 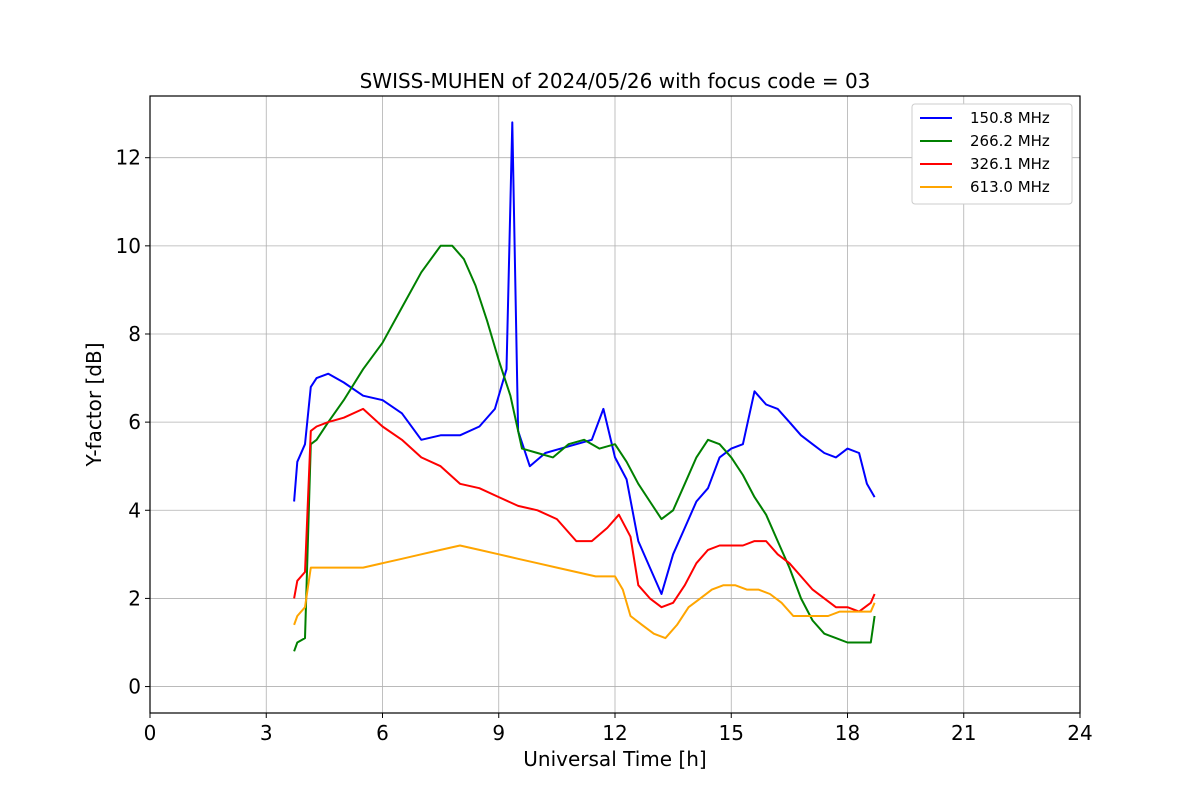 I want to click on x-tick-label: 21, so click(x=963, y=733).